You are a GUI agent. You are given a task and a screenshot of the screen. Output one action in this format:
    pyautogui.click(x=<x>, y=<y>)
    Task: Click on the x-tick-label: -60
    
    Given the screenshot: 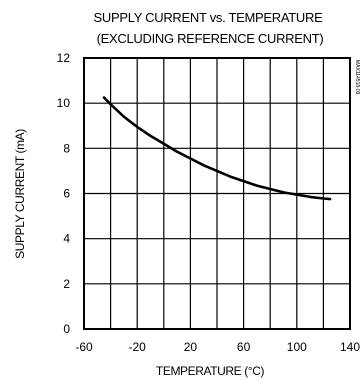 What is the action you would take?
    pyautogui.click(x=84, y=347)
    